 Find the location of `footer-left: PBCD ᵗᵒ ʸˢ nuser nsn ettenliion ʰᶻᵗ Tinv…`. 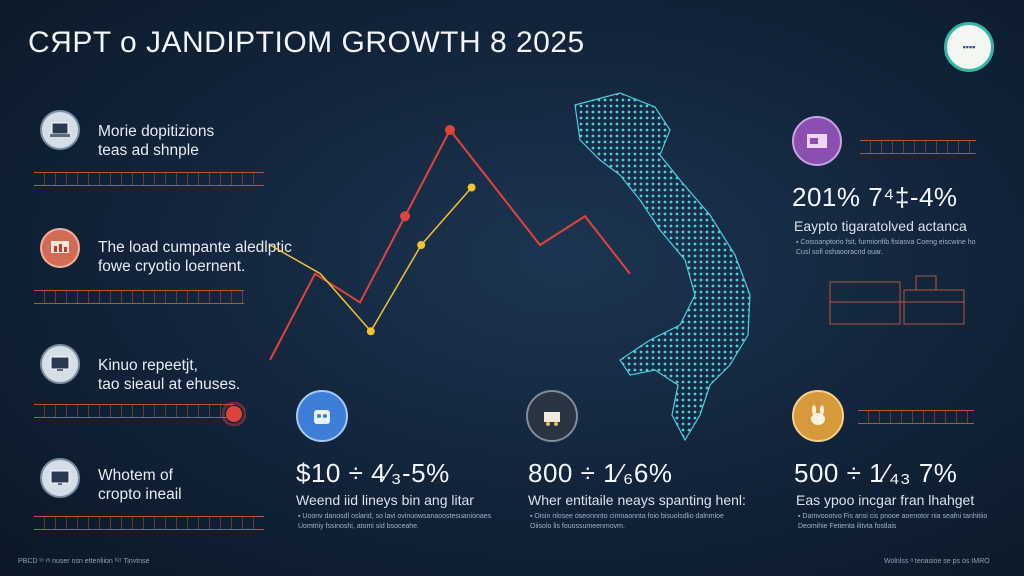

footer-left: PBCD ᵗᵒ ʸˢ nuser nsn ettenliion ʰᶻᵗ Tinv… is located at coordinates (84, 561).